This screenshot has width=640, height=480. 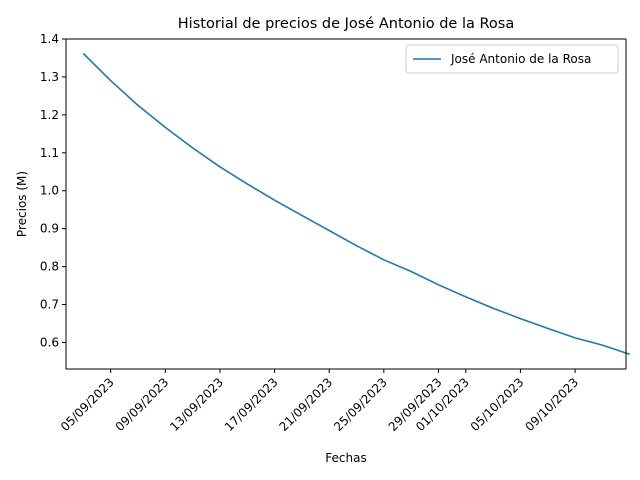 I want to click on y-axis: 0.6 0.7 0.8 0.9 1.0 1.1 1.2 1.3 1.4, so click(x=53, y=190).